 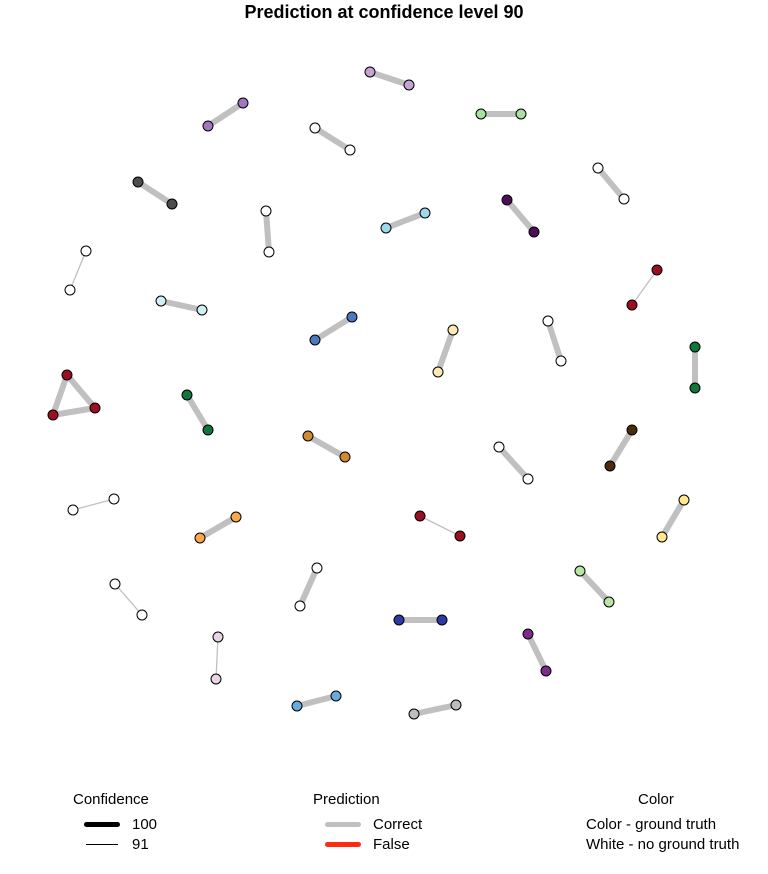 I want to click on node-10a, so click(x=657, y=270).